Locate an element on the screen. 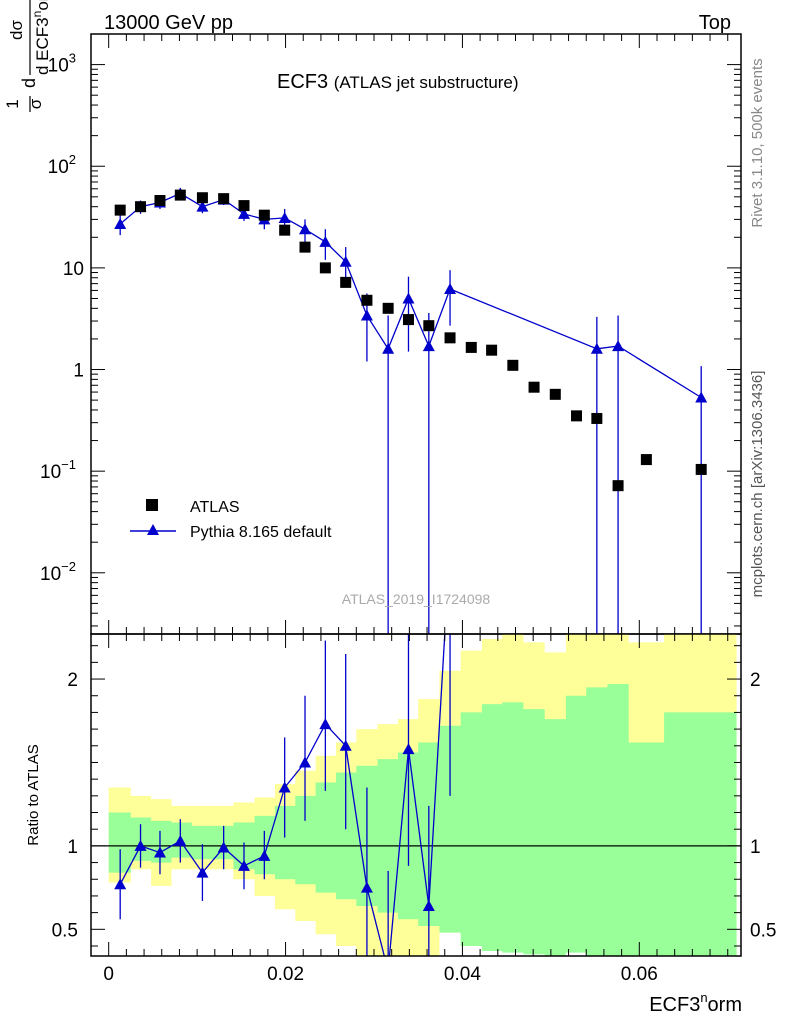 The width and height of the screenshot is (786, 1024). title-sub: (ATLAS jet substructure) is located at coordinates (426, 82).